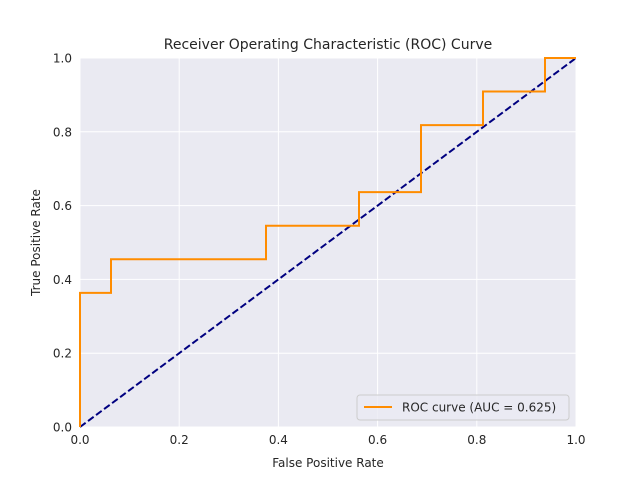 This screenshot has width=640, height=480. What do you see at coordinates (479, 408) in the screenshot?
I see `legend-label-roc: ROC curve (AUC = 0.625)` at bounding box center [479, 408].